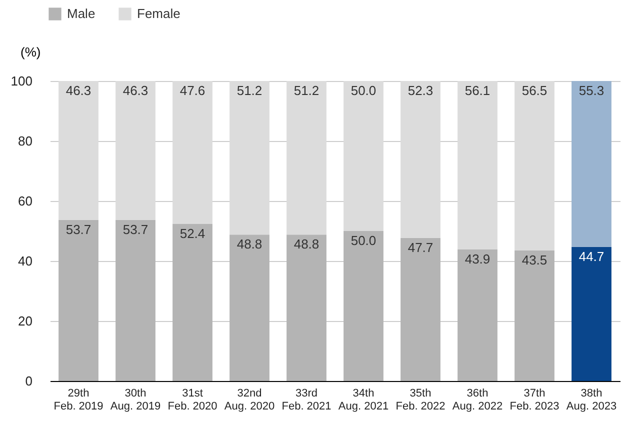 The image size is (627, 428). What do you see at coordinates (477, 90) in the screenshot?
I see `data-label: 56.1` at bounding box center [477, 90].